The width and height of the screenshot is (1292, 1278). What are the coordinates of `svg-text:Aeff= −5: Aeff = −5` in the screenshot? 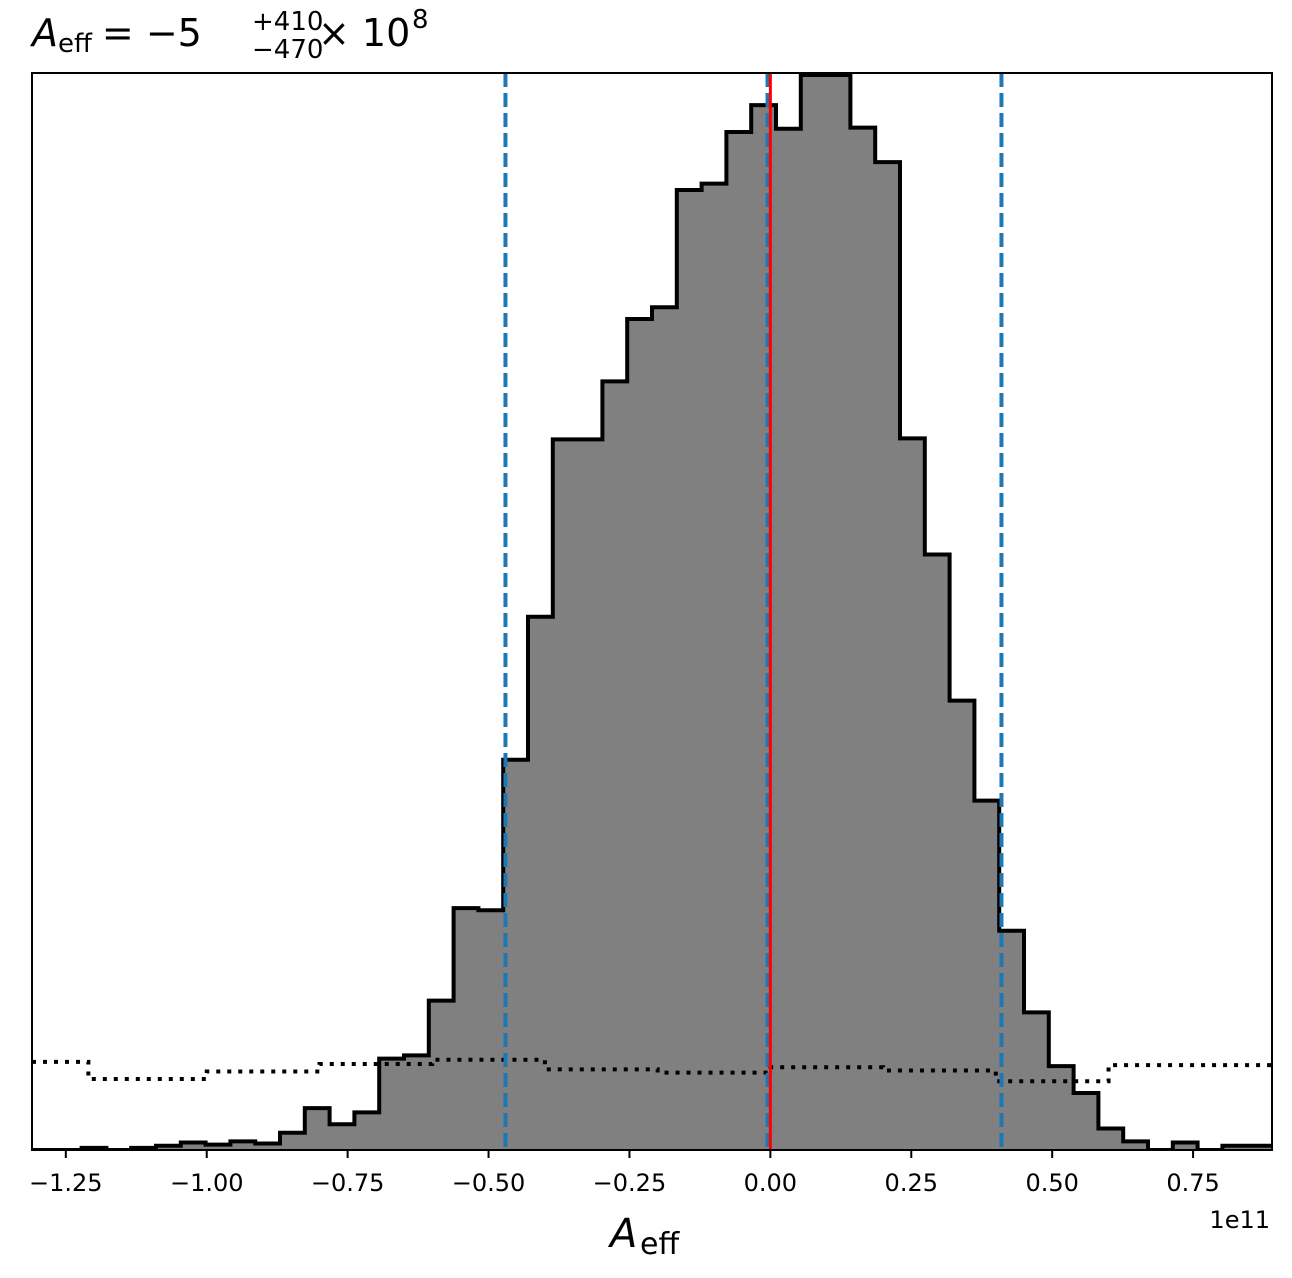 It's located at (115, 35).